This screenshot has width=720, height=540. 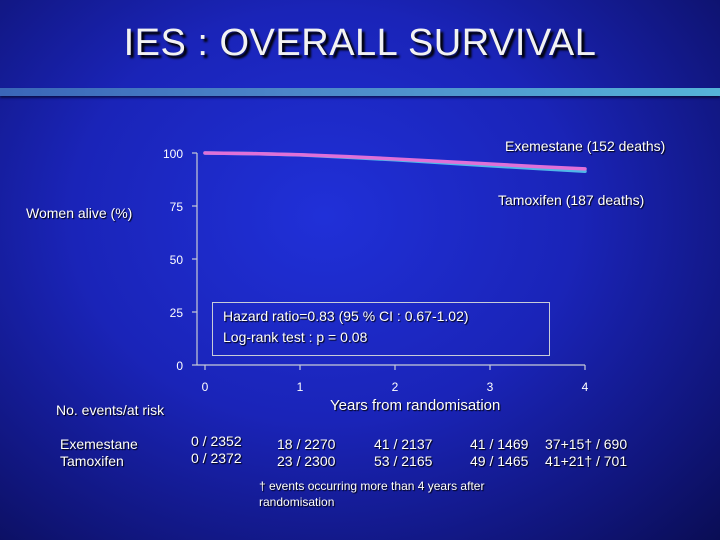 I want to click on y-tick-label: 100, so click(x=173, y=154).